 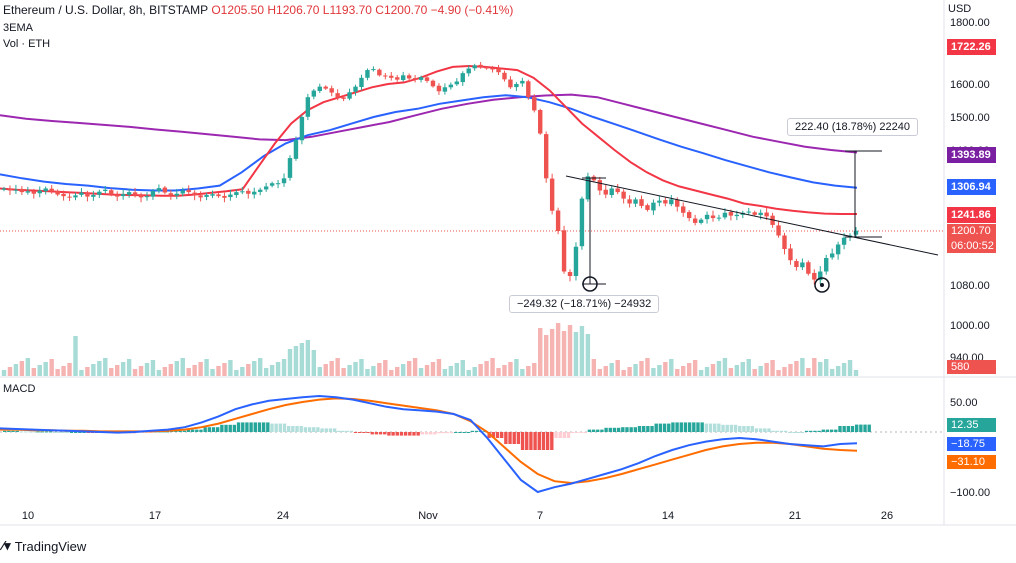 I want to click on price-tick-label: 1500.00, so click(x=970, y=118).